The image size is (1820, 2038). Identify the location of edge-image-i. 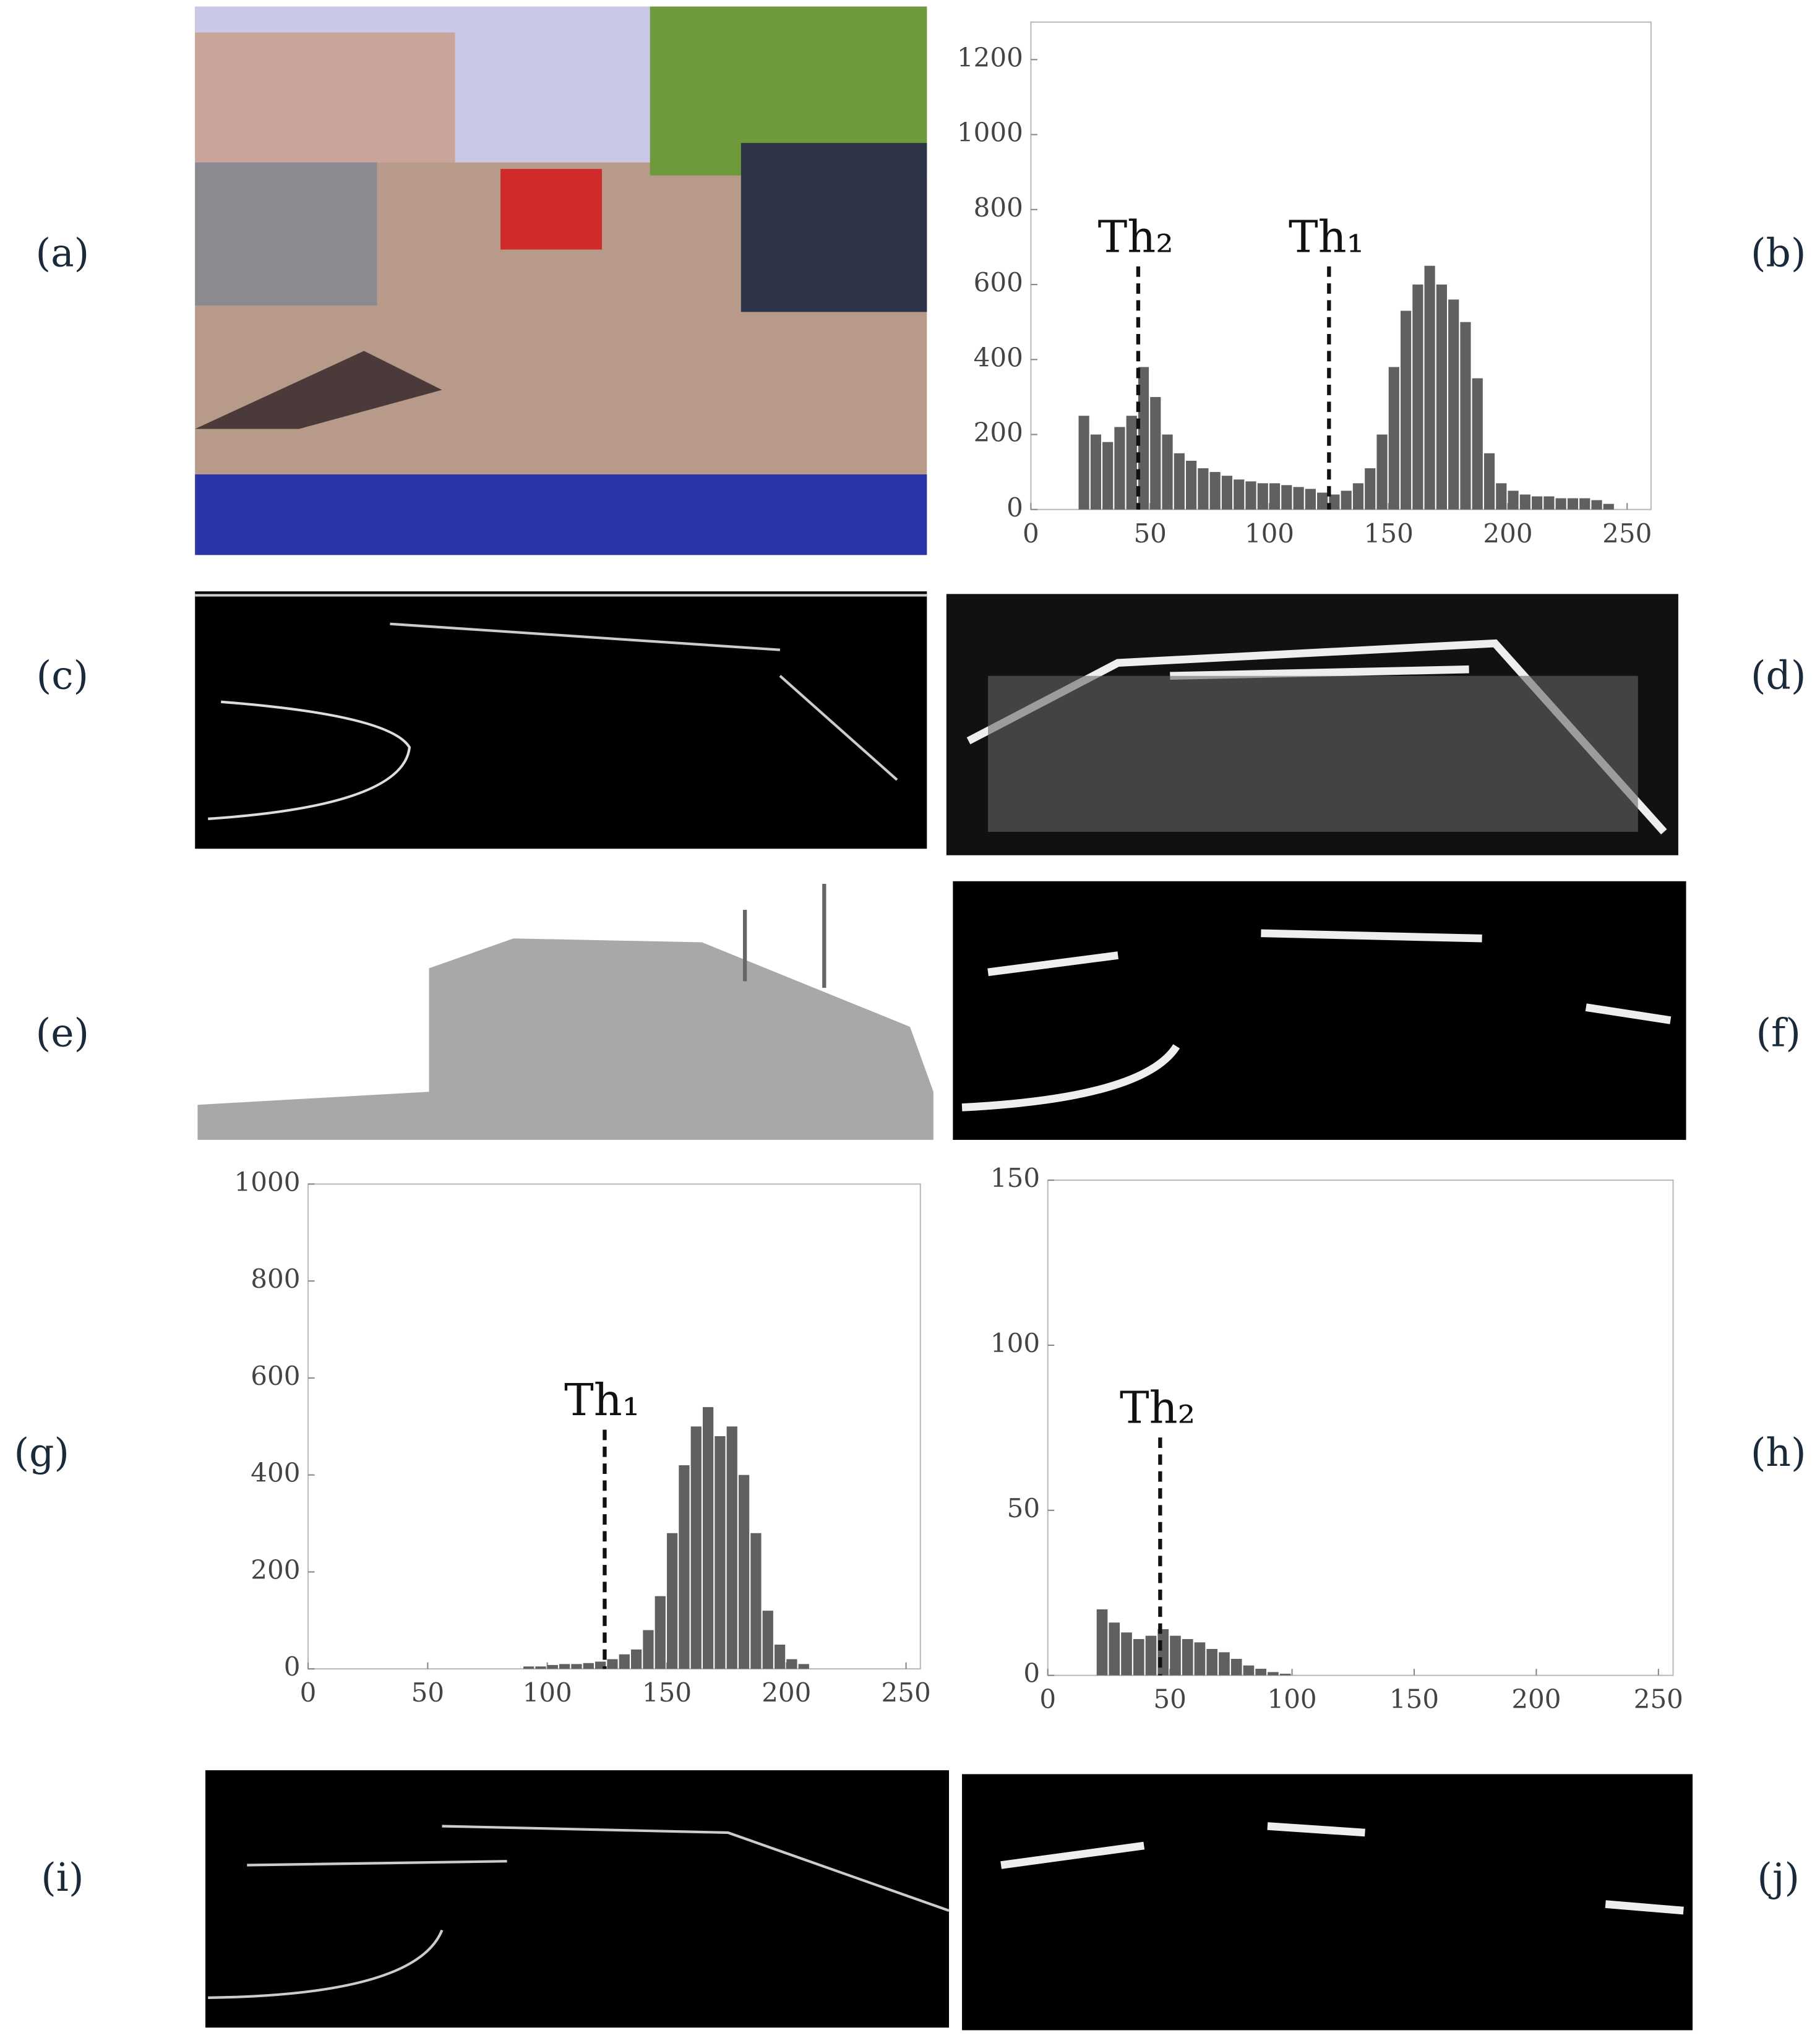
(577, 1899).